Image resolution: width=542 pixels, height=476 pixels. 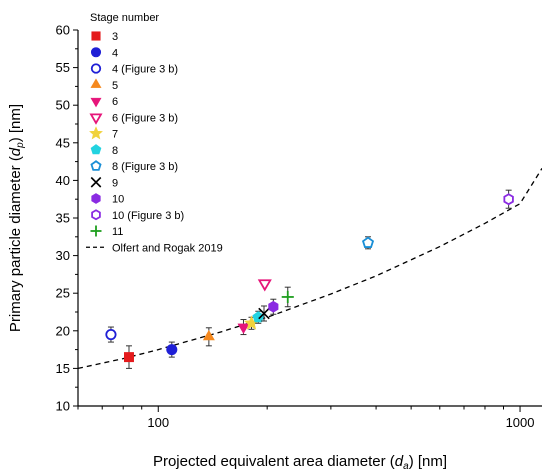 What do you see at coordinates (63, 67) in the screenshot?
I see `y-tick-label: 55` at bounding box center [63, 67].